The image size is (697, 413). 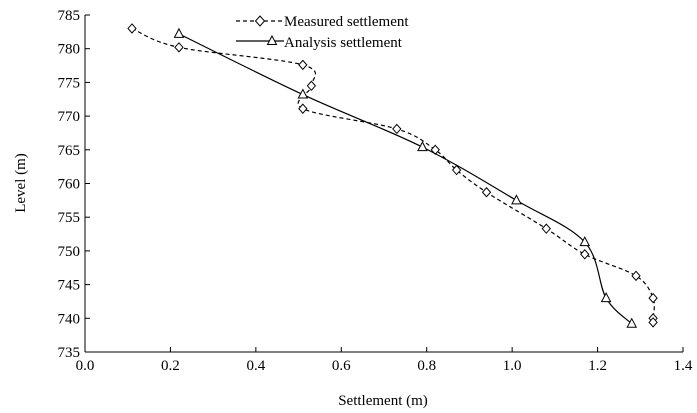 I want to click on y-tick-label: 745, so click(x=69, y=286).